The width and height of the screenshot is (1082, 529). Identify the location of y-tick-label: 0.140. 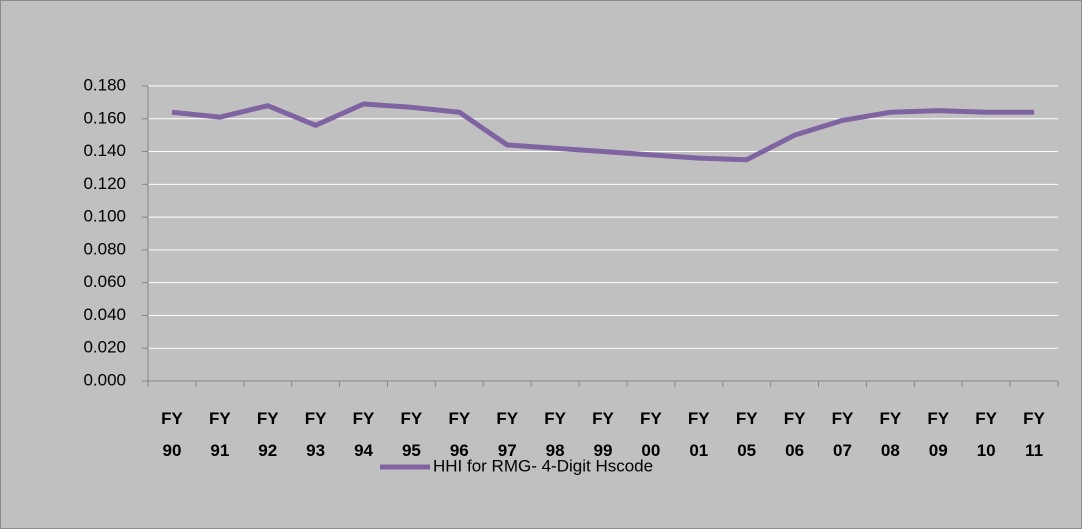
(104, 150).